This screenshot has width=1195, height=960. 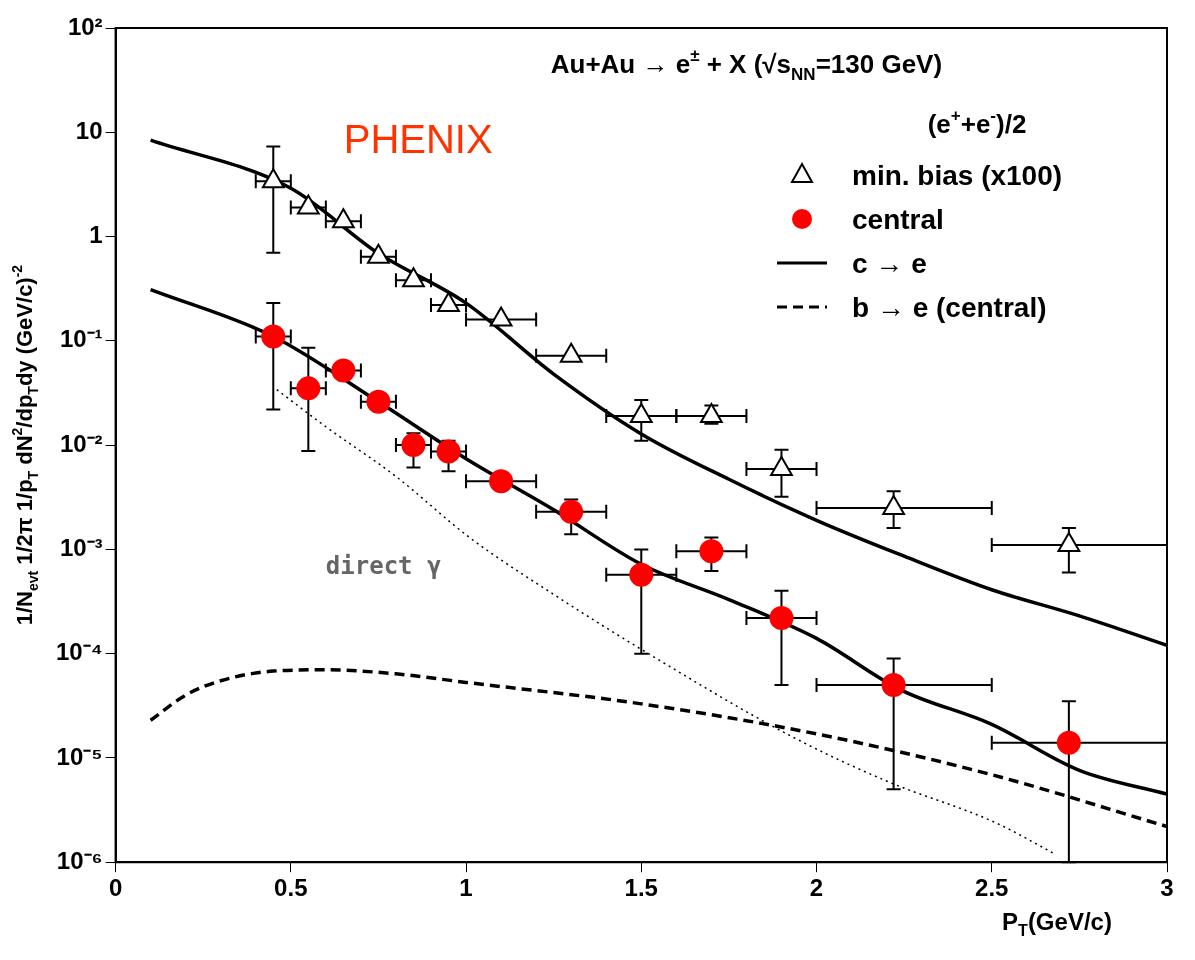 What do you see at coordinates (79, 652) in the screenshot?
I see `y-tick-label: 10⁻⁴` at bounding box center [79, 652].